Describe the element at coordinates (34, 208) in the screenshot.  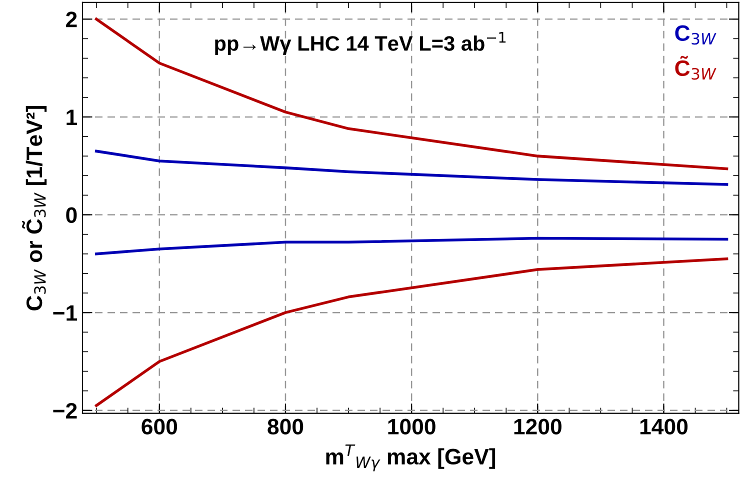
I see `y-axis-title: C$_{3W}$ or C̃$_{3W}$ [1/TeV²]` at that location.